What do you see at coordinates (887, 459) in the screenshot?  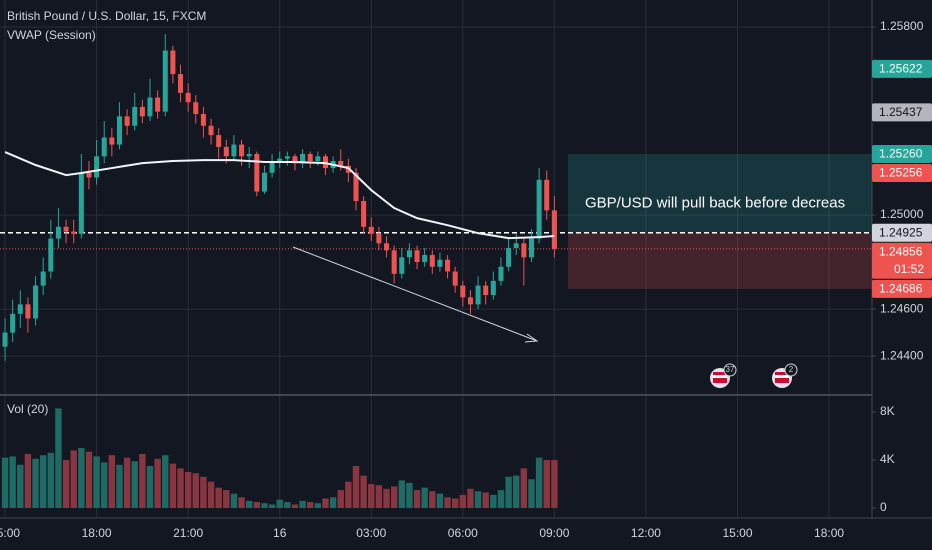 I see `volume-tick-label: 4K` at bounding box center [887, 459].